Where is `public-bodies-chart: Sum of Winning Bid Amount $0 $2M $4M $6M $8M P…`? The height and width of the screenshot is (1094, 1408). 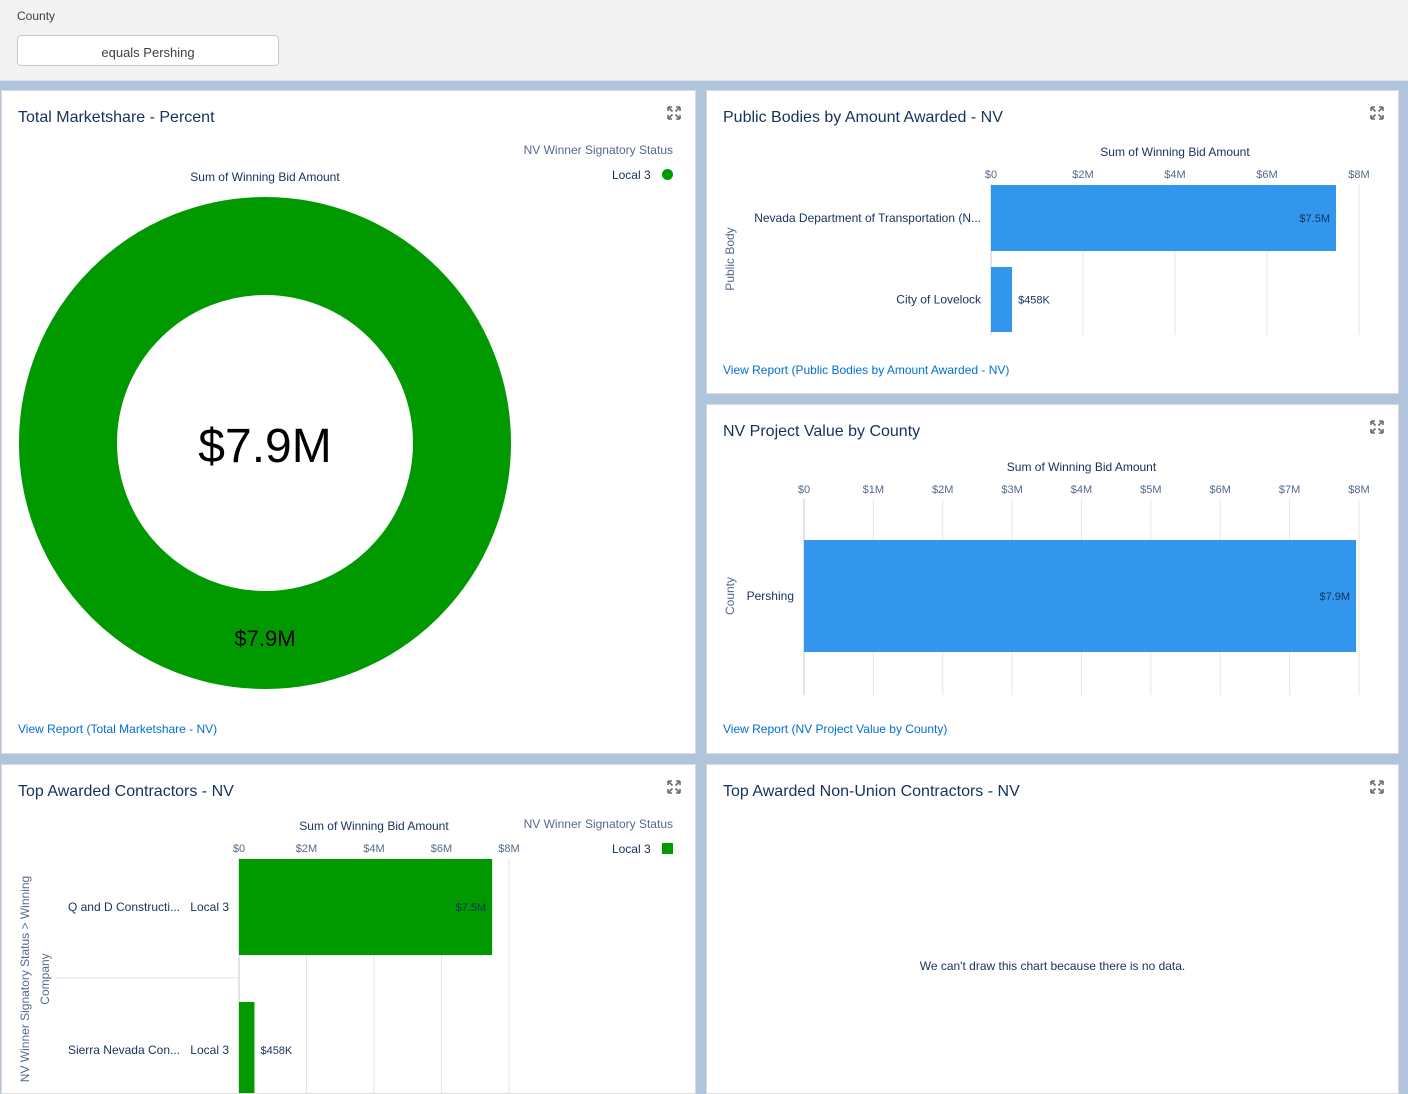
public-bodies-chart: Sum of Winning Bid Amount $0 $2M $4M $6M $8M P… is located at coordinates (1046, 240).